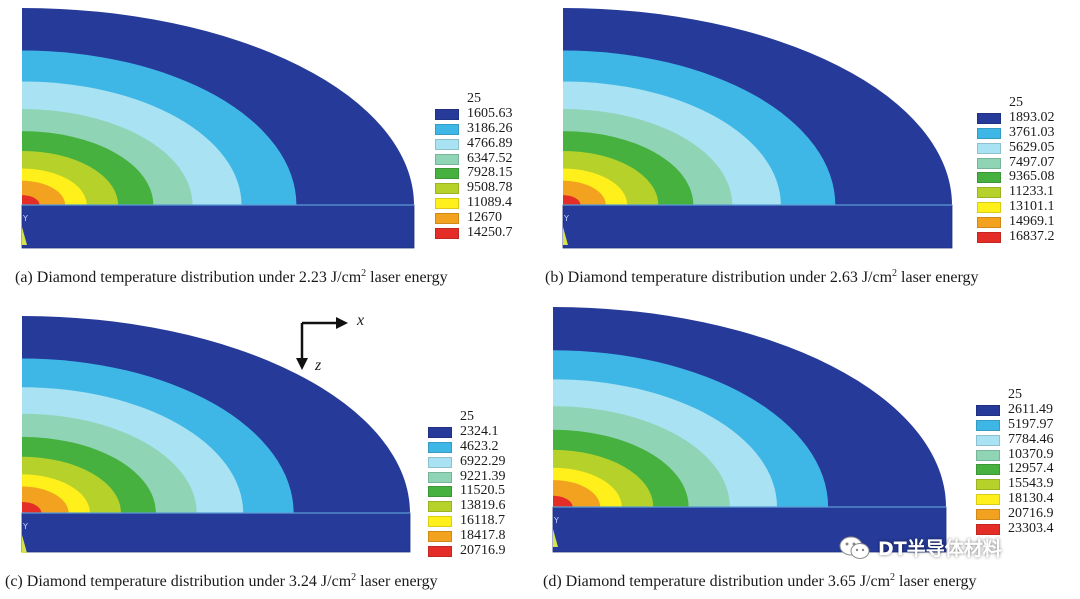  I want to click on legend-entry: 13101.1, so click(1016, 207).